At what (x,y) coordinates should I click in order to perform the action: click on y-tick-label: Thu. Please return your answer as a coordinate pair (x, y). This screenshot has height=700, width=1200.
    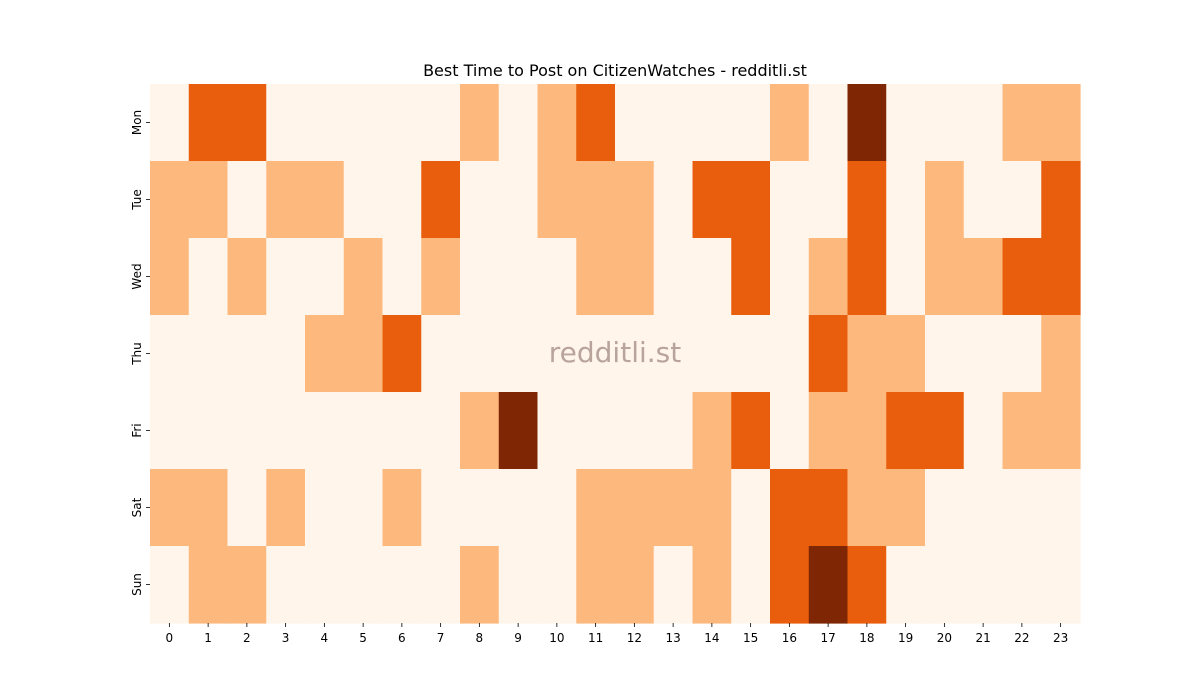
    Looking at the image, I should click on (137, 354).